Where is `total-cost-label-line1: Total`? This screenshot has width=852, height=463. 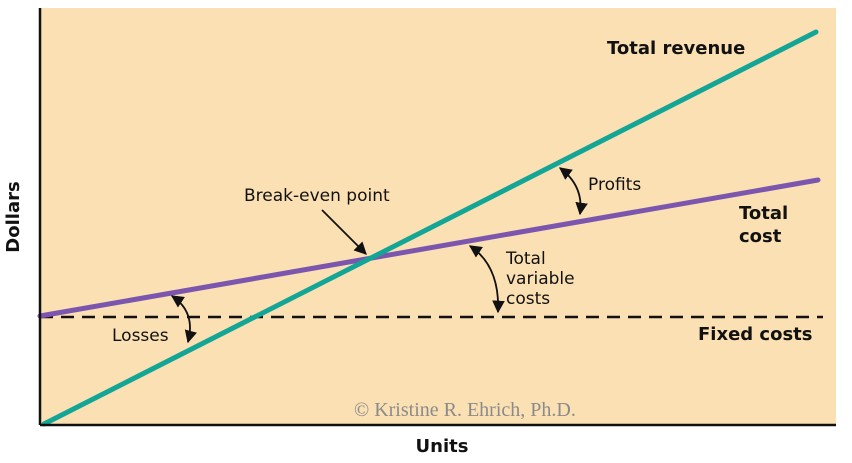 total-cost-label-line1: Total is located at coordinates (763, 213).